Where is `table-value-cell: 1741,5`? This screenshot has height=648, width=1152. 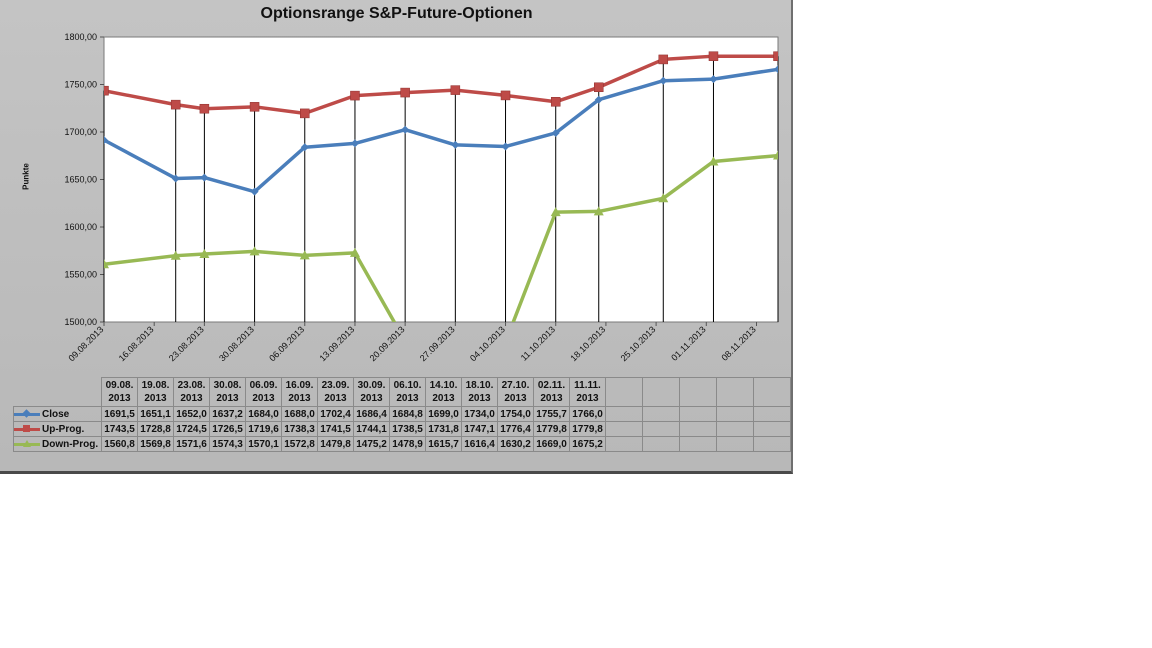 table-value-cell: 1741,5 is located at coordinates (335, 429).